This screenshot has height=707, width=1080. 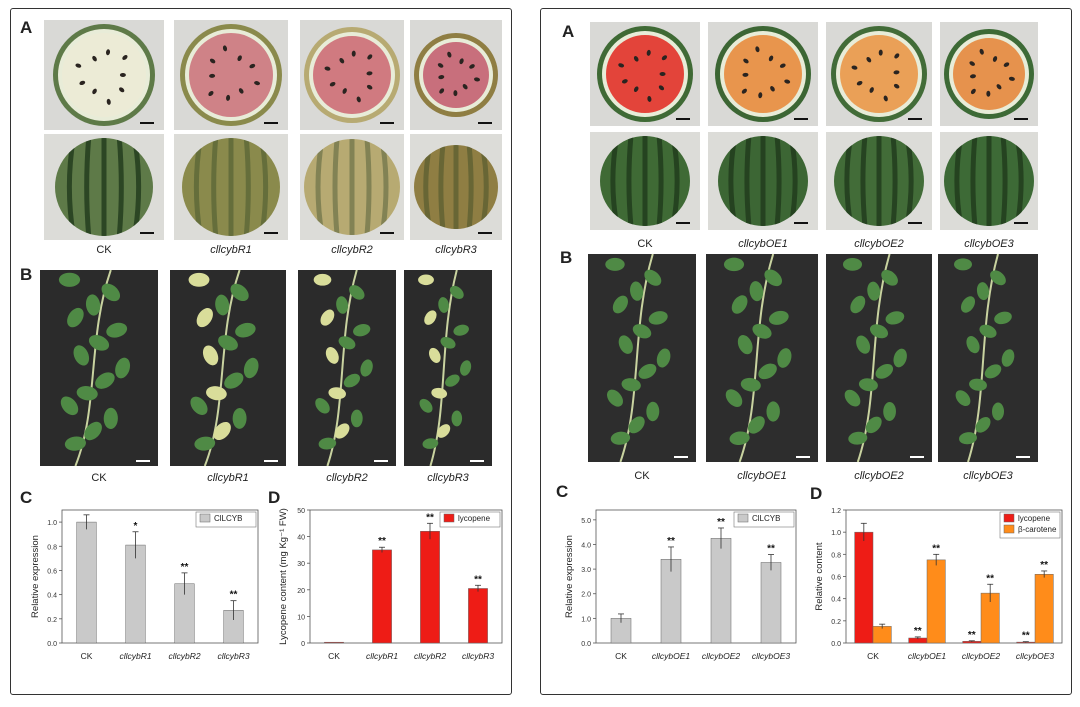 What do you see at coordinates (52, 571) in the screenshot?
I see `y-tick-label: 0.6` at bounding box center [52, 571].